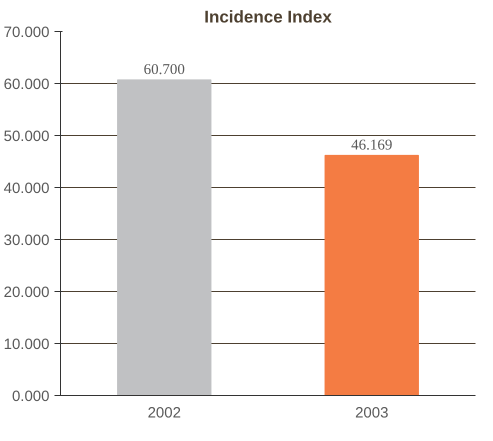 Image resolution: width=493 pixels, height=441 pixels. Describe the element at coordinates (164, 70) in the screenshot. I see `data-label: 60.700` at that location.